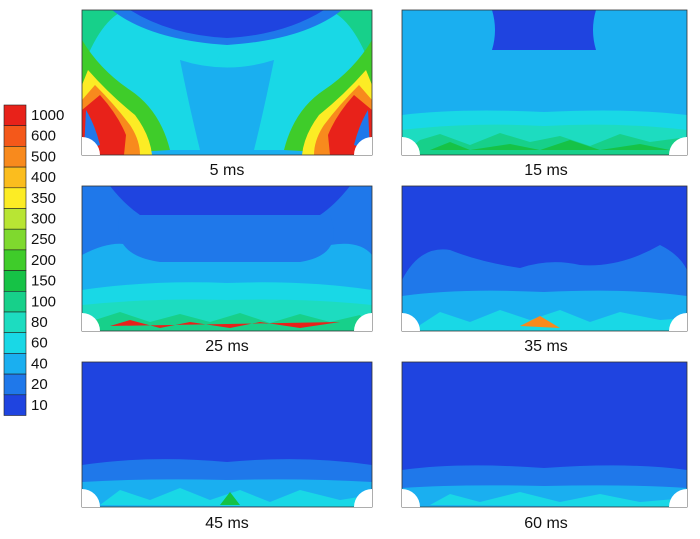 The width and height of the screenshot is (700, 539). Describe the element at coordinates (546, 170) in the screenshot. I see `panel-caption-15ms: 15 ms` at that location.